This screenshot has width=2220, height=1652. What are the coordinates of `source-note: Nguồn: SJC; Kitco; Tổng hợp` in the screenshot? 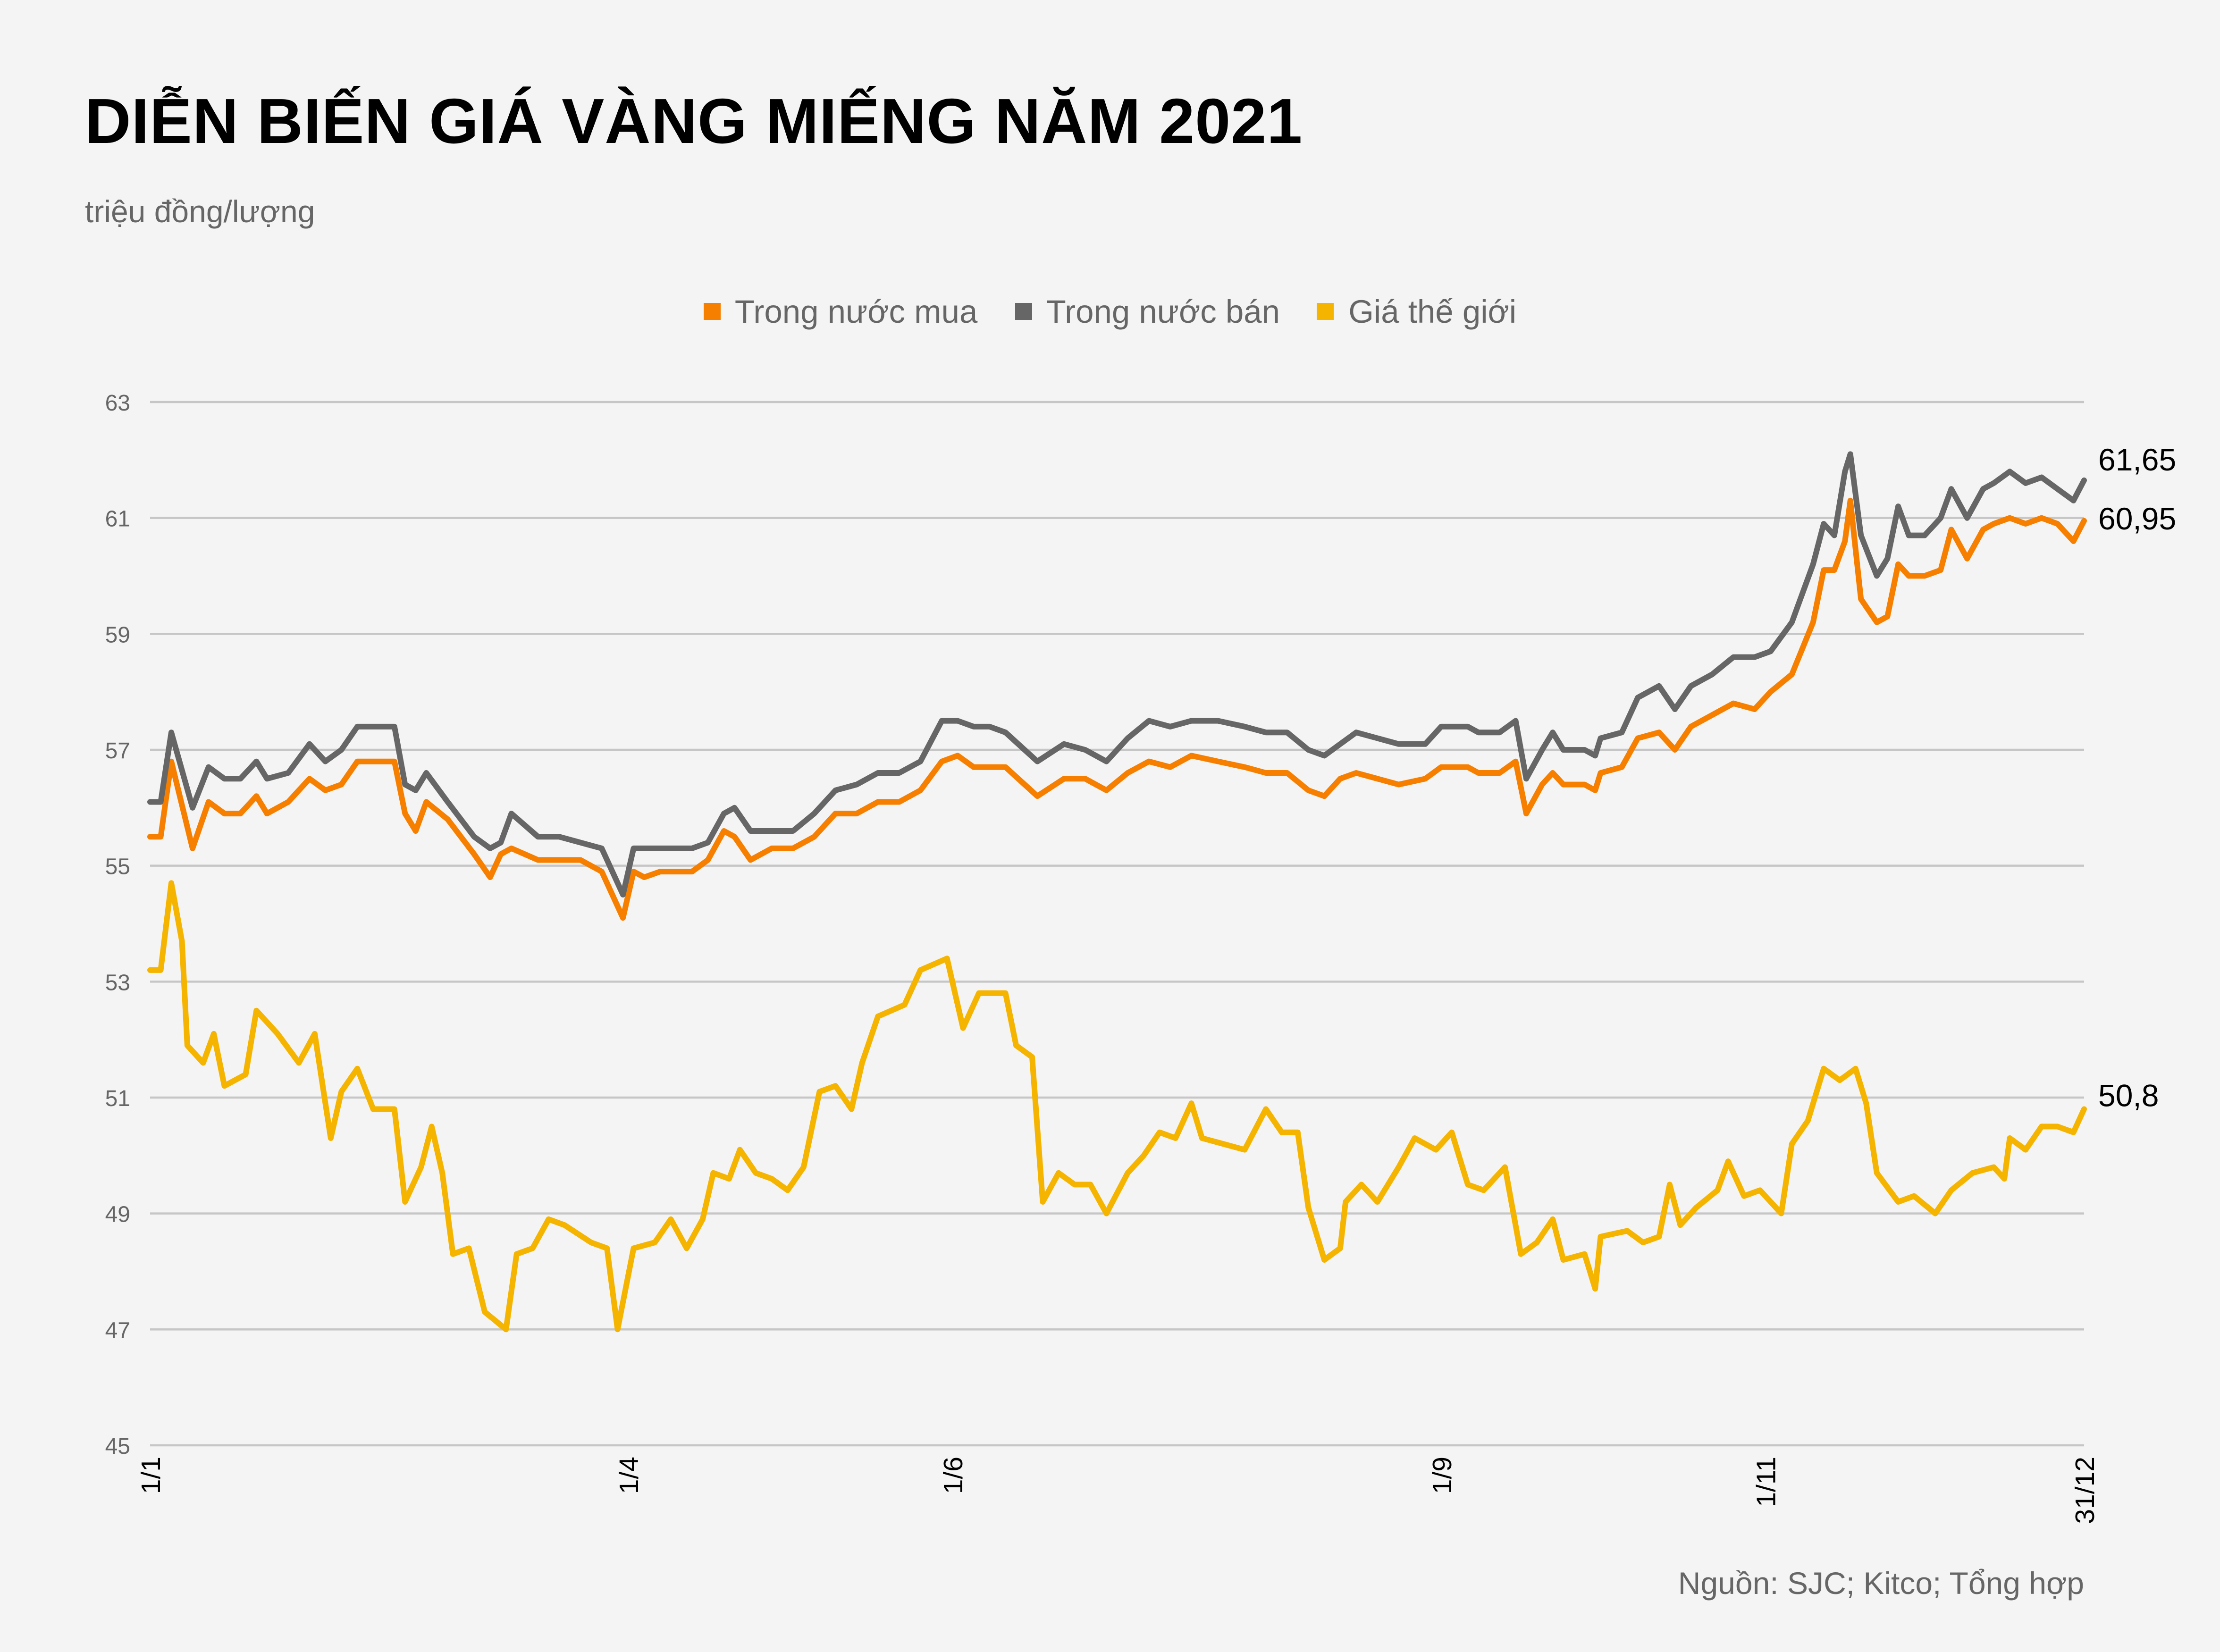 It's located at (1881, 1583).